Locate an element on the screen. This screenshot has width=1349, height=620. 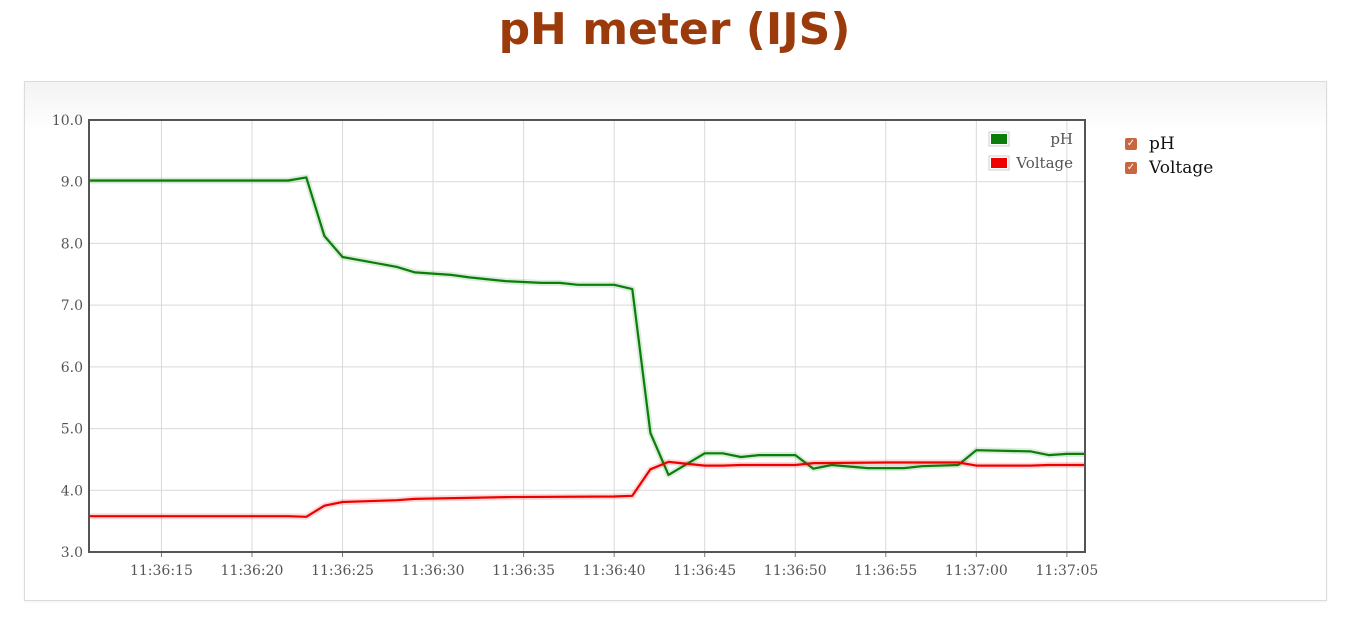
x-tick-label: 11:36:50 is located at coordinates (795, 571).